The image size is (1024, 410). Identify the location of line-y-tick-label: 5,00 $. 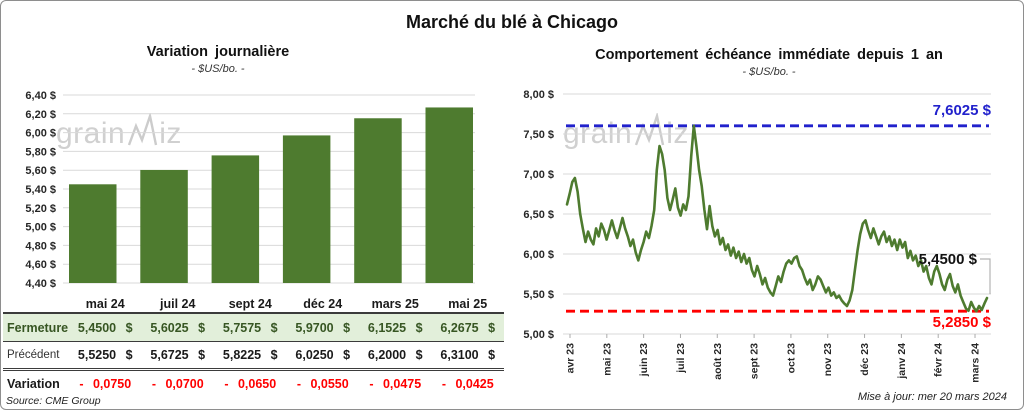
(538, 335).